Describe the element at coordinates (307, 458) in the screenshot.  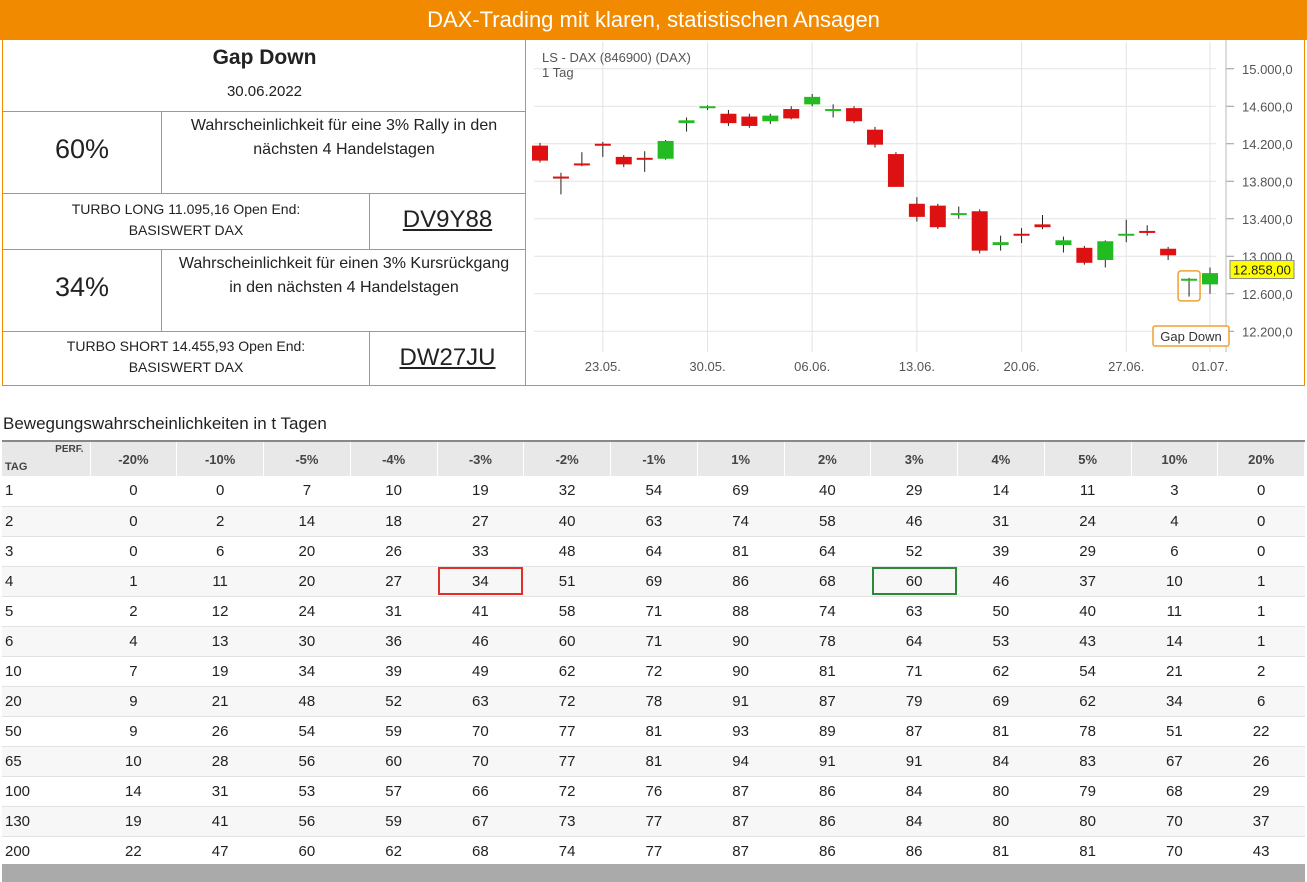
I see `column-header: -5%` at that location.